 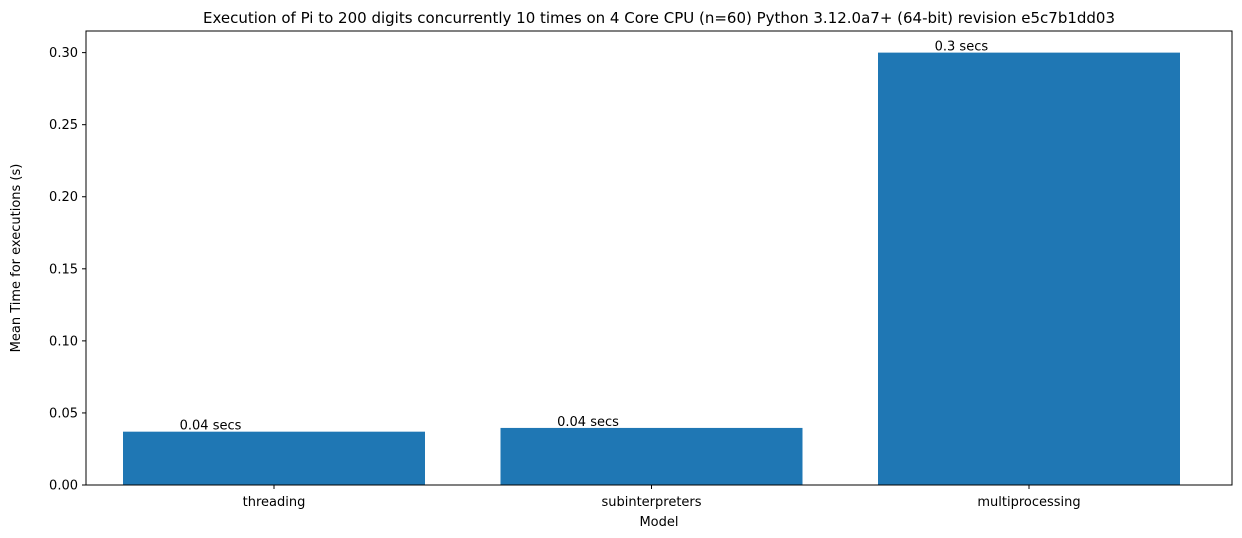 I want to click on y-axis-label: Mean Time for executions (s), so click(x=16, y=258).